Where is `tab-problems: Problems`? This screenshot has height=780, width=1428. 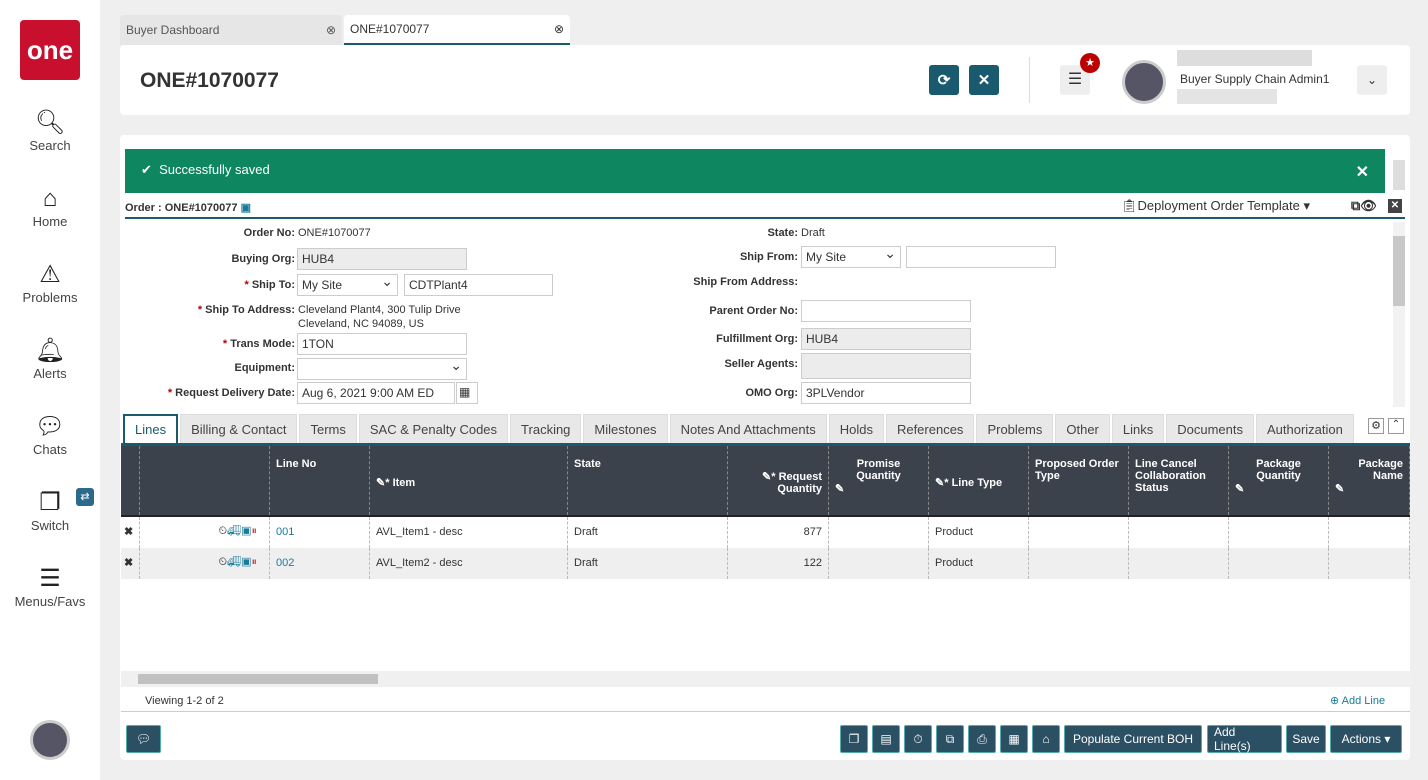 tab-problems: Problems is located at coordinates (1015, 428).